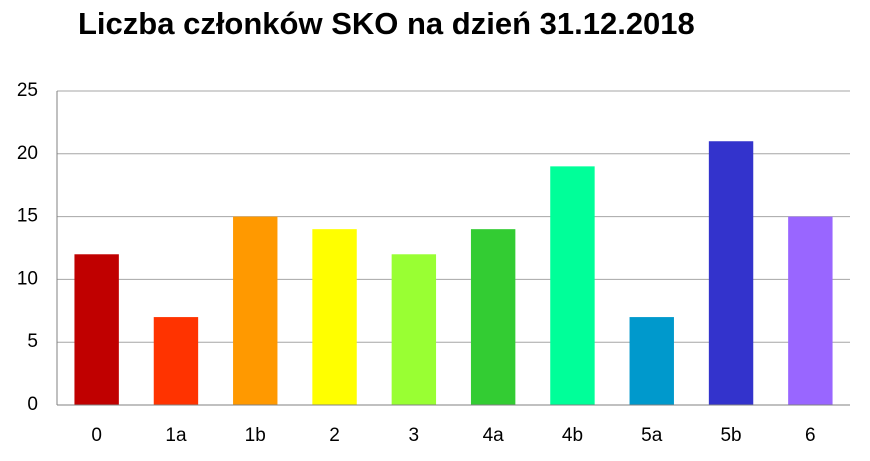 The width and height of the screenshot is (870, 461). What do you see at coordinates (27, 153) in the screenshot?
I see `y-tick-label: 20` at bounding box center [27, 153].